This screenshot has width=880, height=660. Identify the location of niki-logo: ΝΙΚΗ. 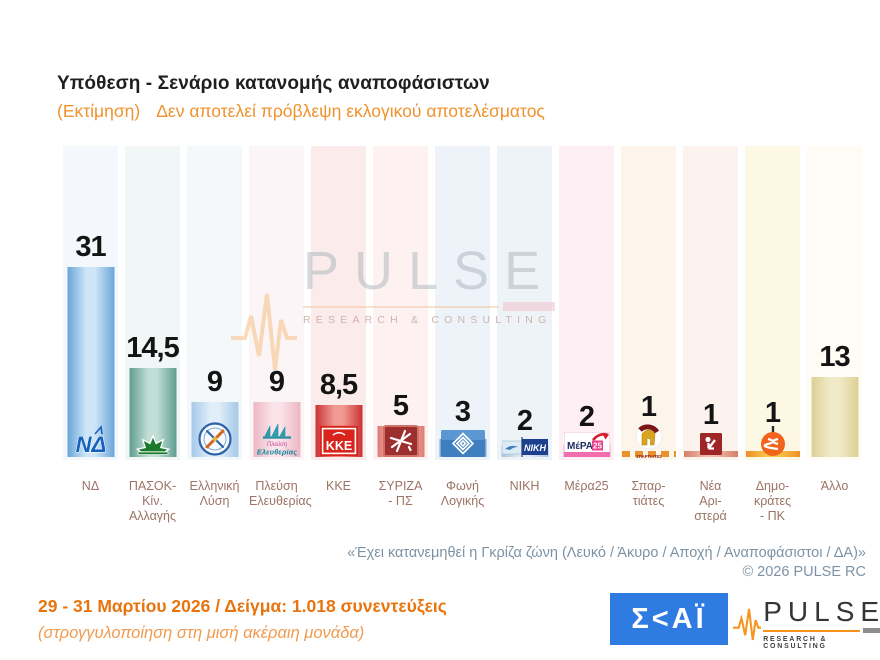
(524, 447).